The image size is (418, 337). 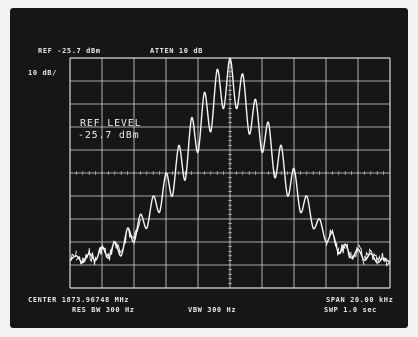 I want to click on span: SPAN 20.00 kHz, so click(x=360, y=300).